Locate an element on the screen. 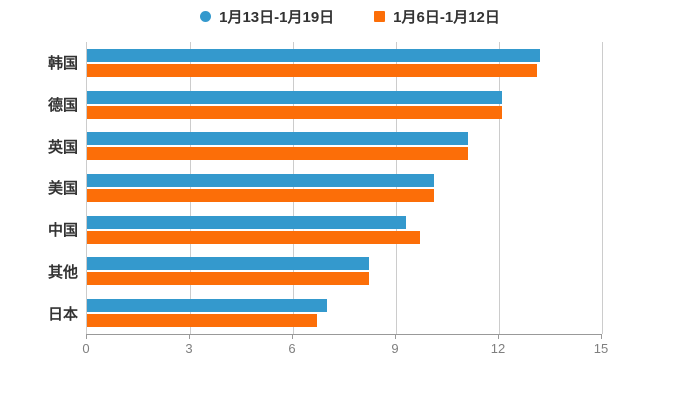  category-label-2: 英国 is located at coordinates (62, 147).